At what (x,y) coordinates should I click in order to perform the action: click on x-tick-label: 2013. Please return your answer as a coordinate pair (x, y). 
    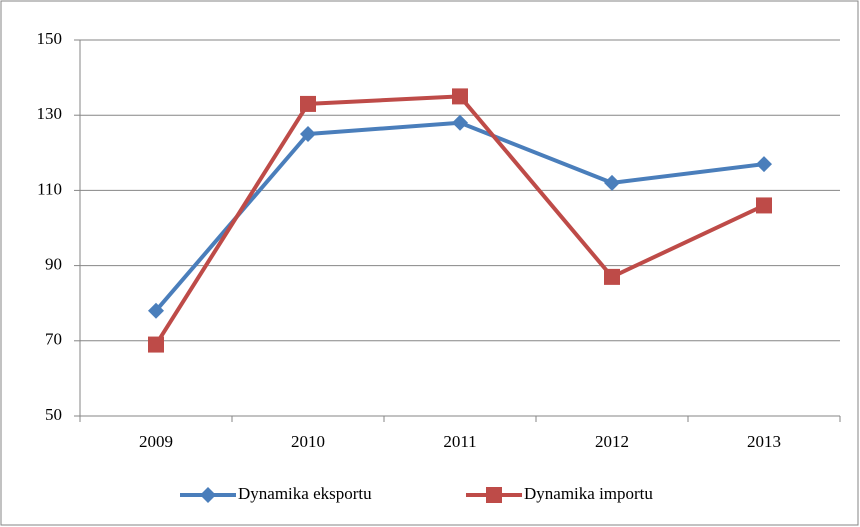
    Looking at the image, I should click on (764, 441).